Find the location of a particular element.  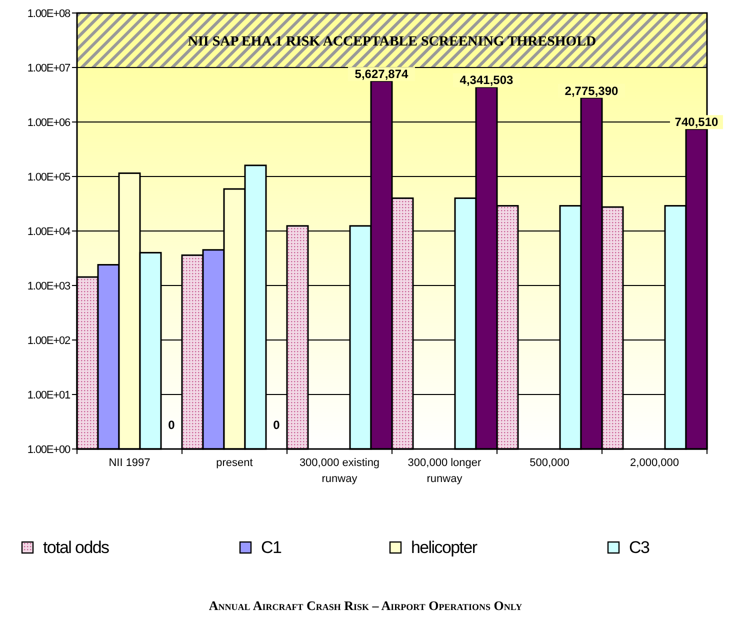

x-tick-label: 300,000 existing runway is located at coordinates (339, 471).